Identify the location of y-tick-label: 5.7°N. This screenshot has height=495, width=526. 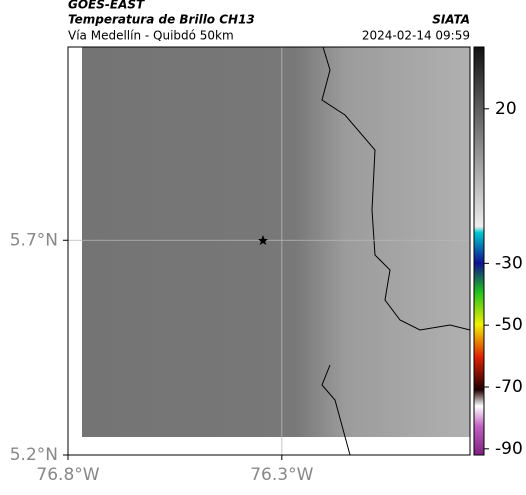
(34, 240).